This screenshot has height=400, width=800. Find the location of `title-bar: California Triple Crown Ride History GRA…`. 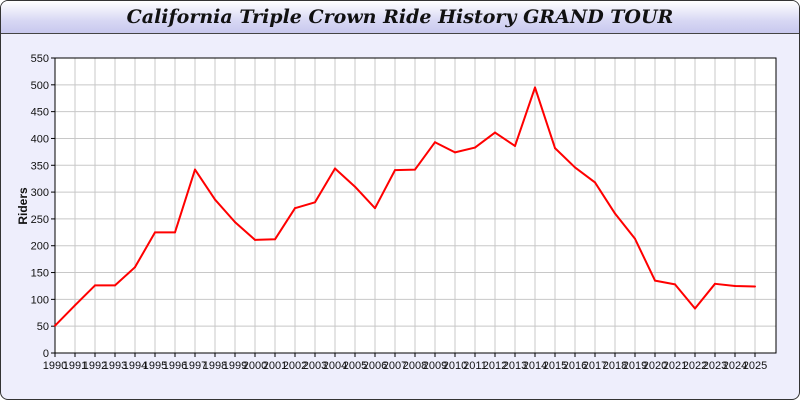

title-bar: California Triple Crown Ride History GRA… is located at coordinates (400, 17).